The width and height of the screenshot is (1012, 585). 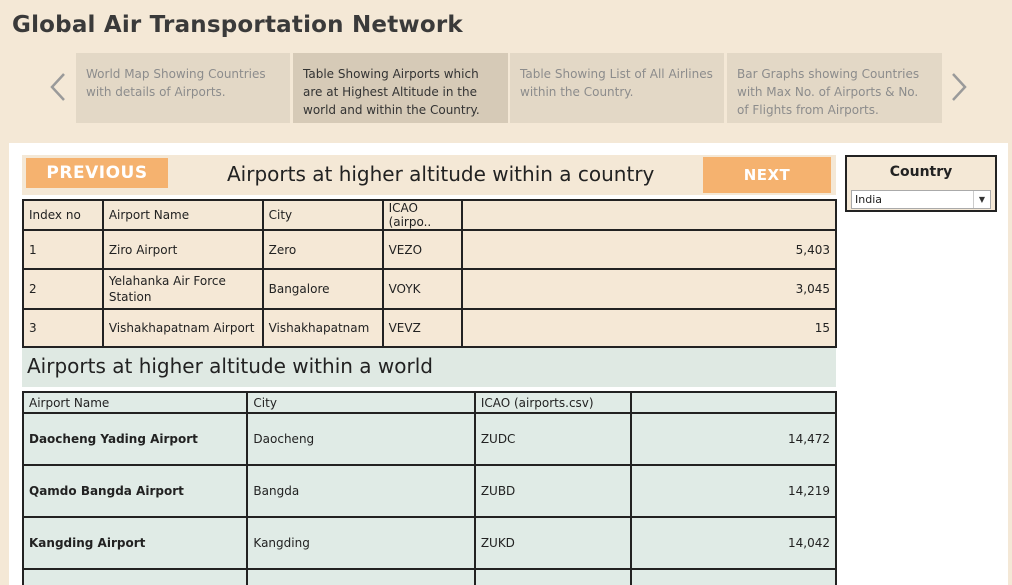 What do you see at coordinates (135, 576) in the screenshot?
I see `airport-cell` at bounding box center [135, 576].